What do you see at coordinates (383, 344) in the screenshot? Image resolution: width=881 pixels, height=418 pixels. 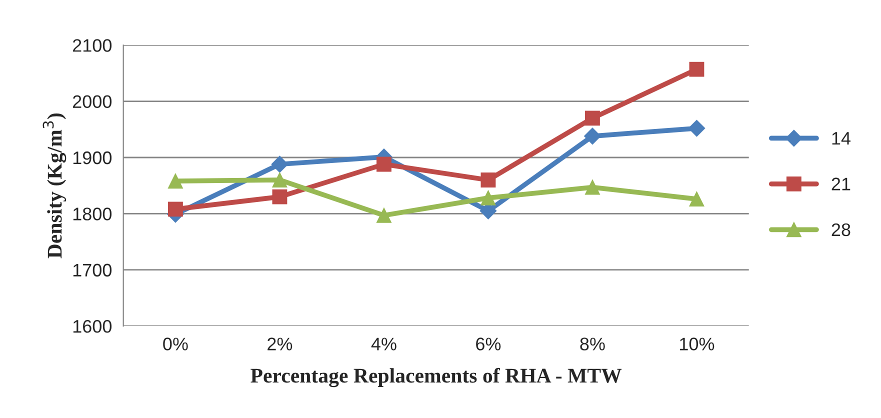 I see `x-tick-label: 4%` at bounding box center [383, 344].